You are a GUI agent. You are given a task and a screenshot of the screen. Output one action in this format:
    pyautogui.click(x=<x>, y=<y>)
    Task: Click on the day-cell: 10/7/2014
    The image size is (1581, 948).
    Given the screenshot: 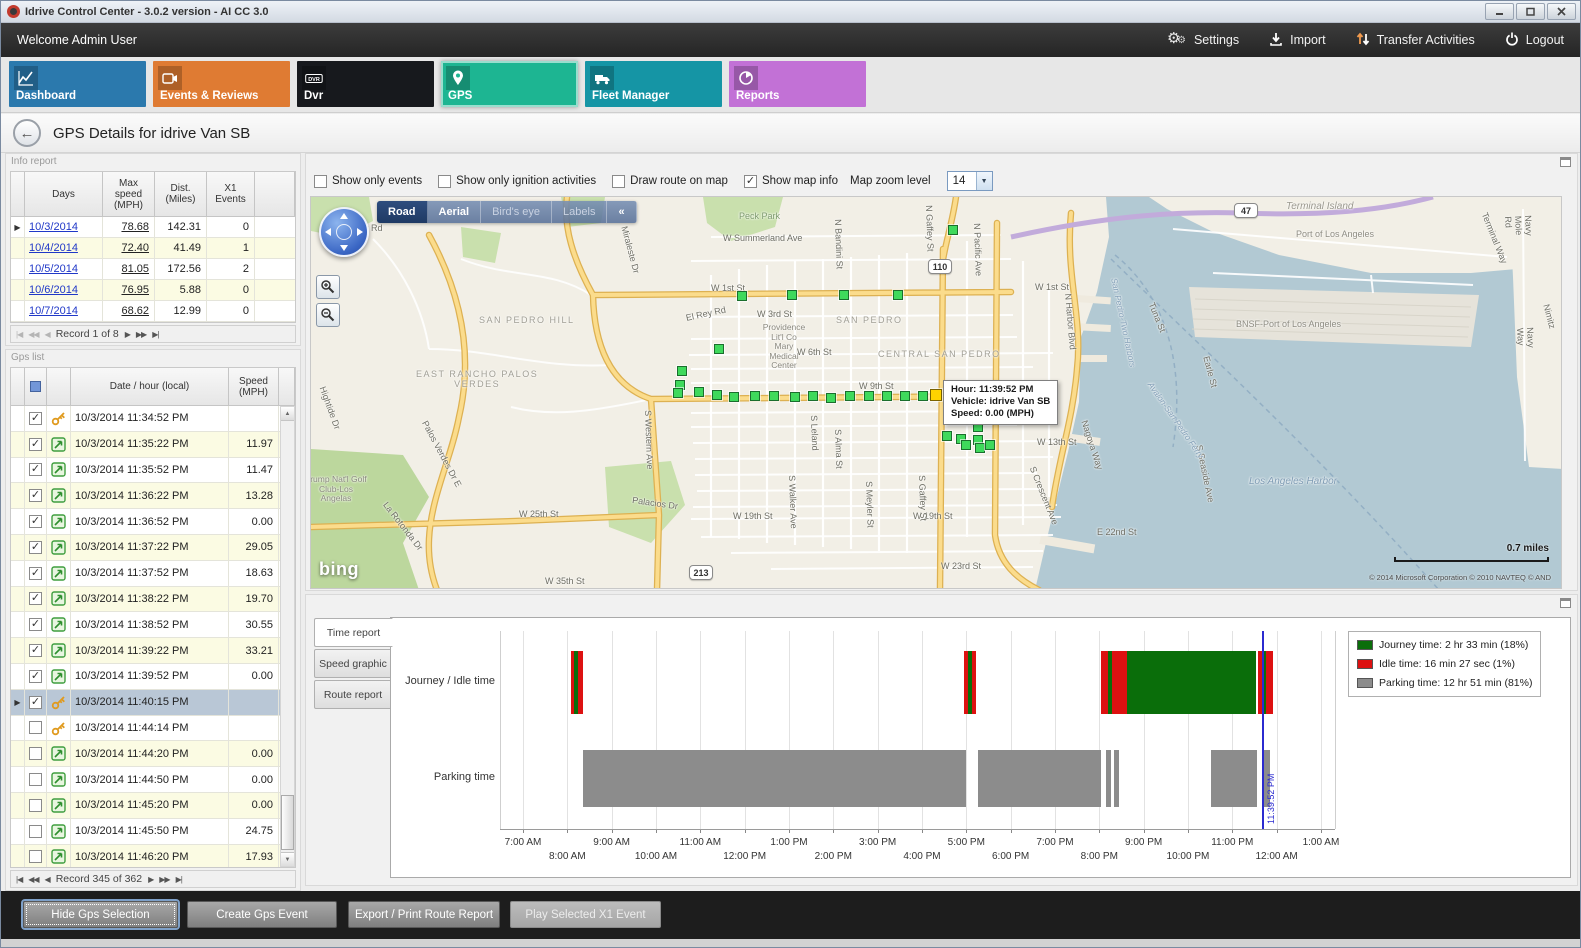 What is the action you would take?
    pyautogui.click(x=64, y=311)
    